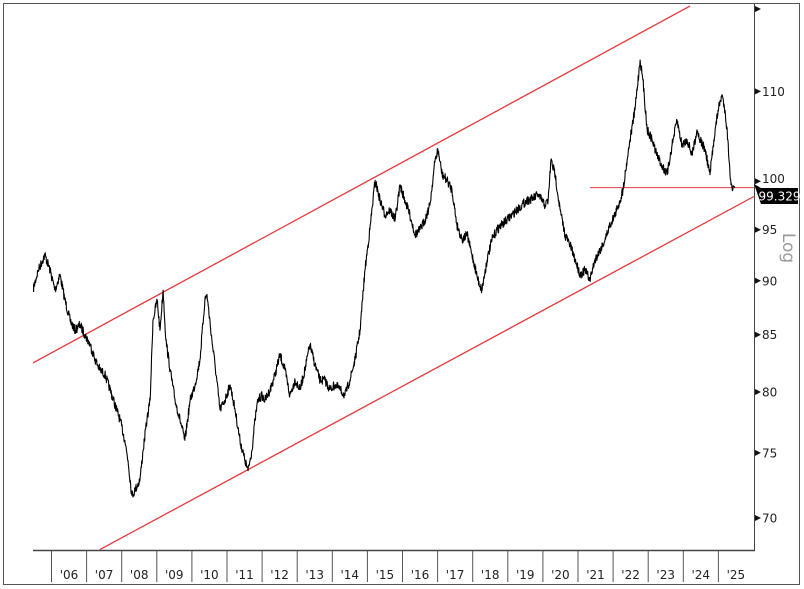 Image resolution: width=804 pixels, height=589 pixels. What do you see at coordinates (769, 519) in the screenshot?
I see `y-tick-label: 70` at bounding box center [769, 519].